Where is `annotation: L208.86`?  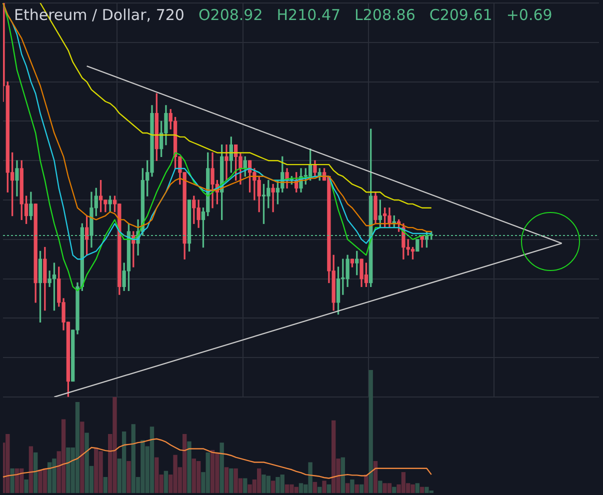
annotation: L208.86 is located at coordinates (385, 15).